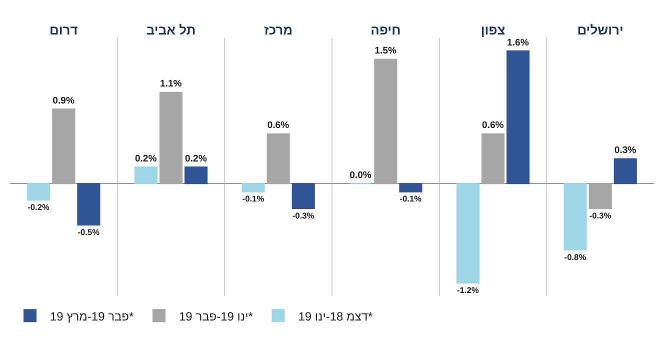  Describe the element at coordinates (625, 150) in the screenshot. I see `data-label: 0.3%` at that location.